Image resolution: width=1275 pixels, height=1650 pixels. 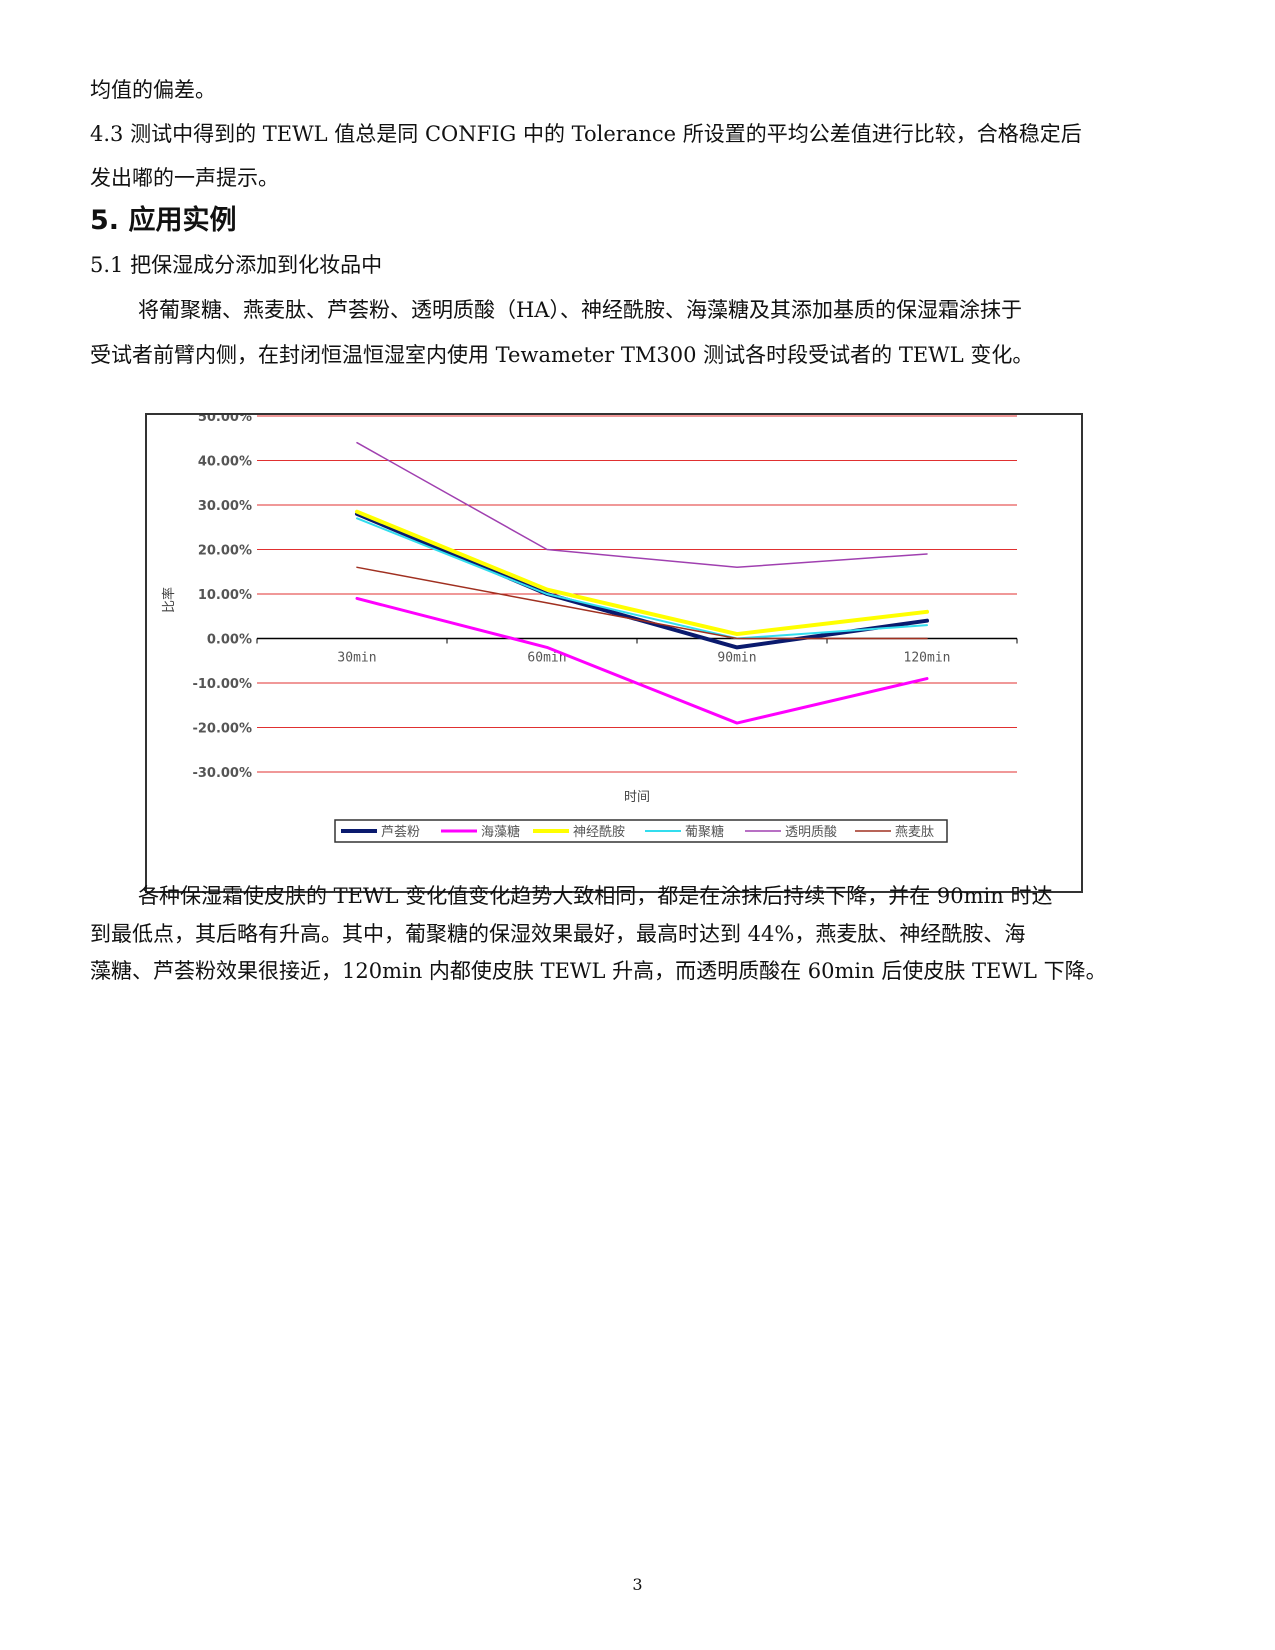 I want to click on y-tick-label: 40.00%, so click(x=225, y=462).